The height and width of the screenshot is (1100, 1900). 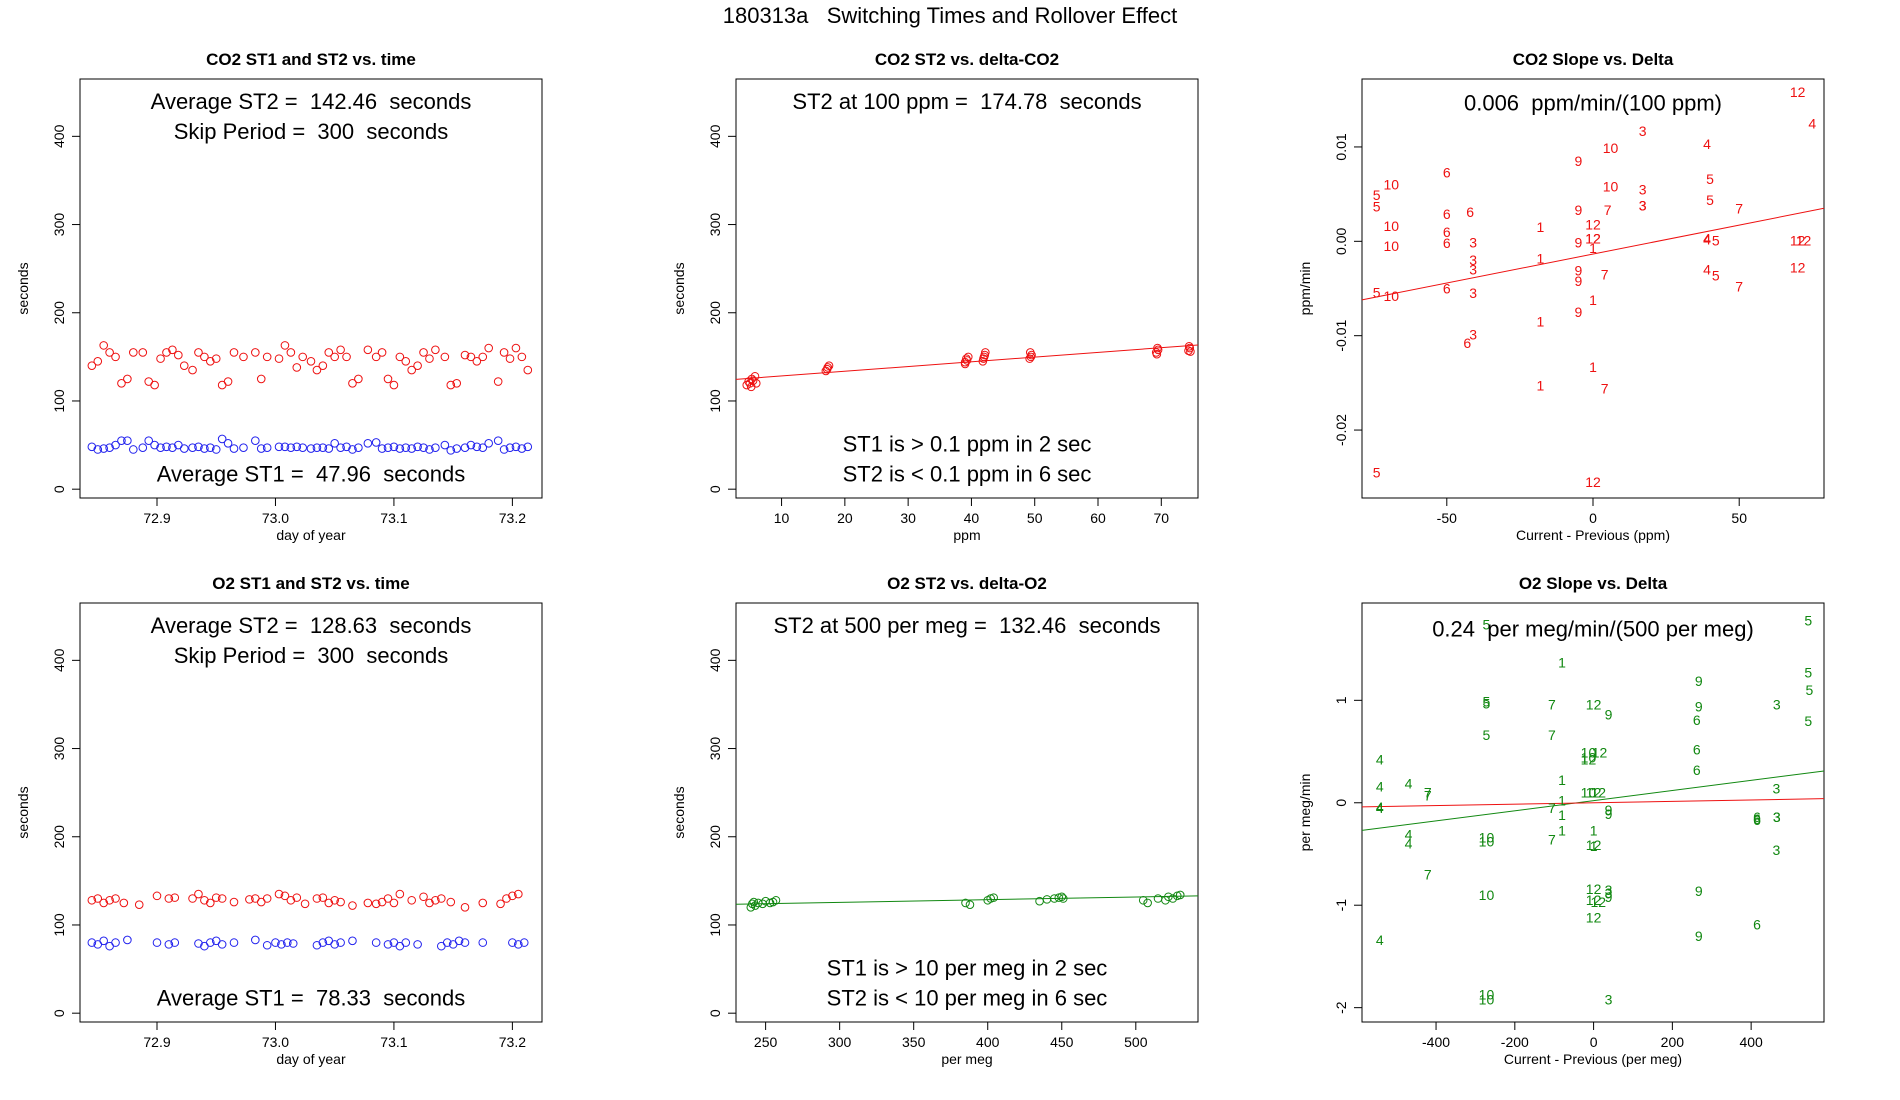 What do you see at coordinates (972, 518) in the screenshot?
I see `x-tick-label: 40` at bounding box center [972, 518].